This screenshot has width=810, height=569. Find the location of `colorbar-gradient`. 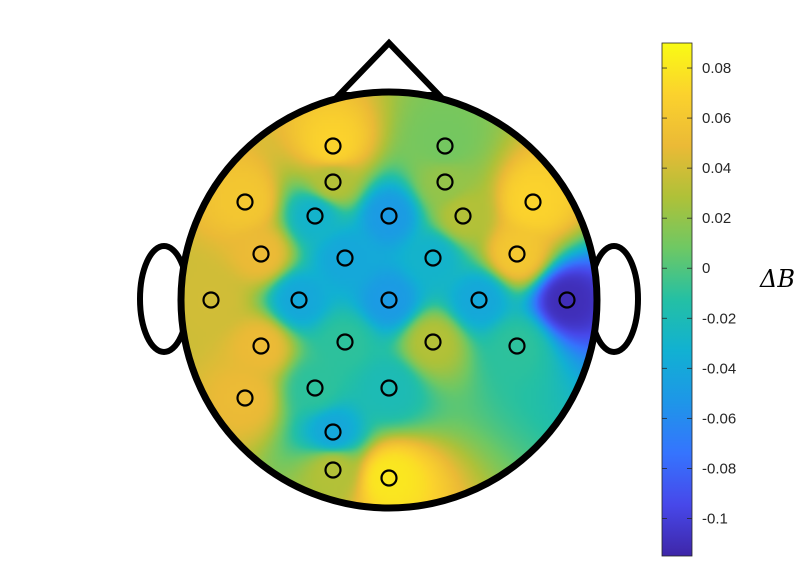

colorbar-gradient is located at coordinates (677, 299).